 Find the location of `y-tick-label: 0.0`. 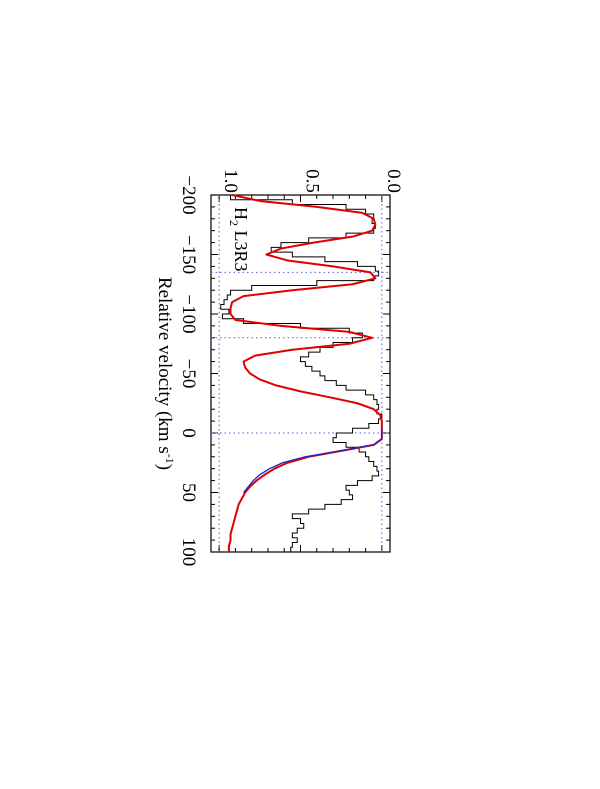

y-tick-label: 0.0 is located at coordinates (393, 181).